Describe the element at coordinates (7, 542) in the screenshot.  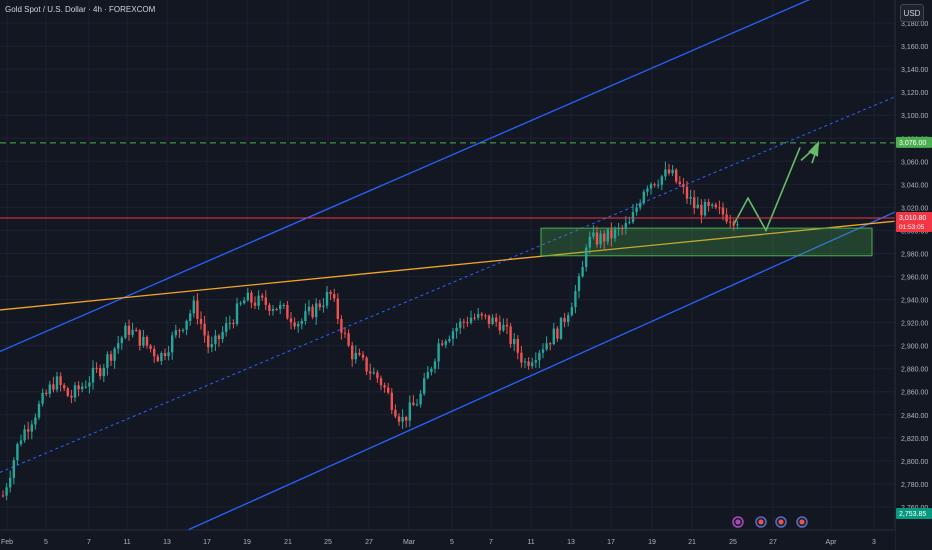
I see `time-tick-label: Feb` at that location.